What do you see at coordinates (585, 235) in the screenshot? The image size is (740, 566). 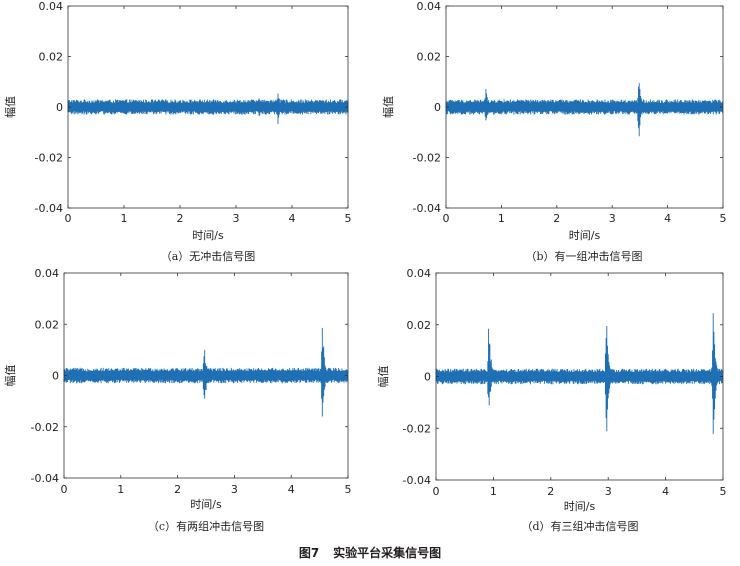 I see `x-axis-label-b: 时间/s` at bounding box center [585, 235].